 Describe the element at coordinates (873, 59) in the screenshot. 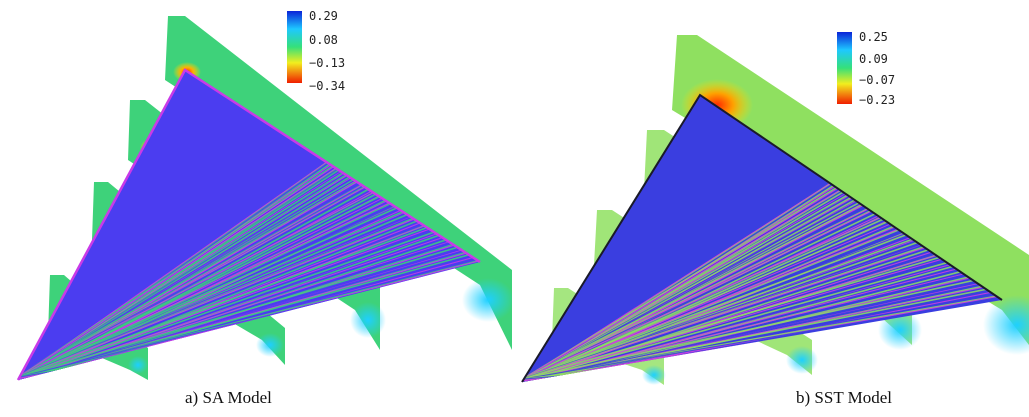

I see `colorbar-tick: 0.09` at that location.